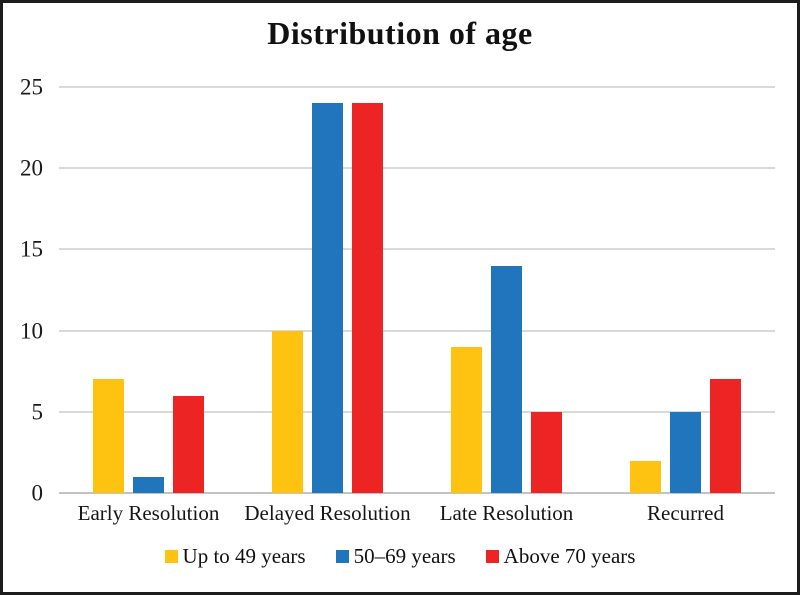 This screenshot has height=595, width=800. What do you see at coordinates (37, 412) in the screenshot?
I see `y-tick-label: 5` at bounding box center [37, 412].